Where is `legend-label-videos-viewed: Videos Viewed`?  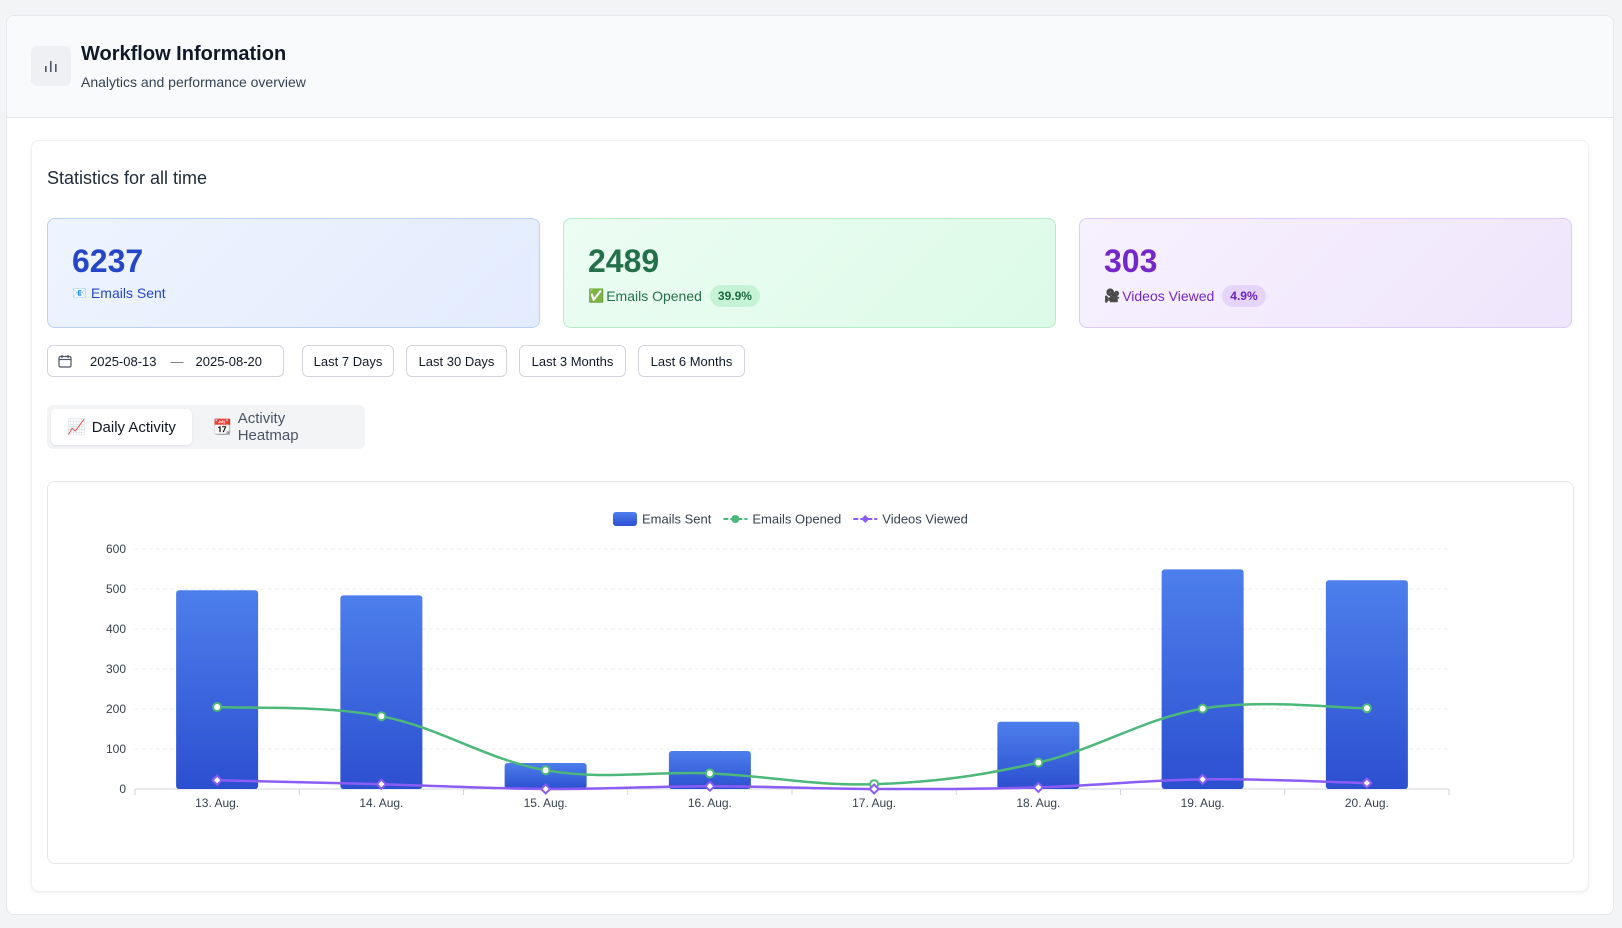 legend-label-videos-viewed: Videos Viewed is located at coordinates (925, 519).